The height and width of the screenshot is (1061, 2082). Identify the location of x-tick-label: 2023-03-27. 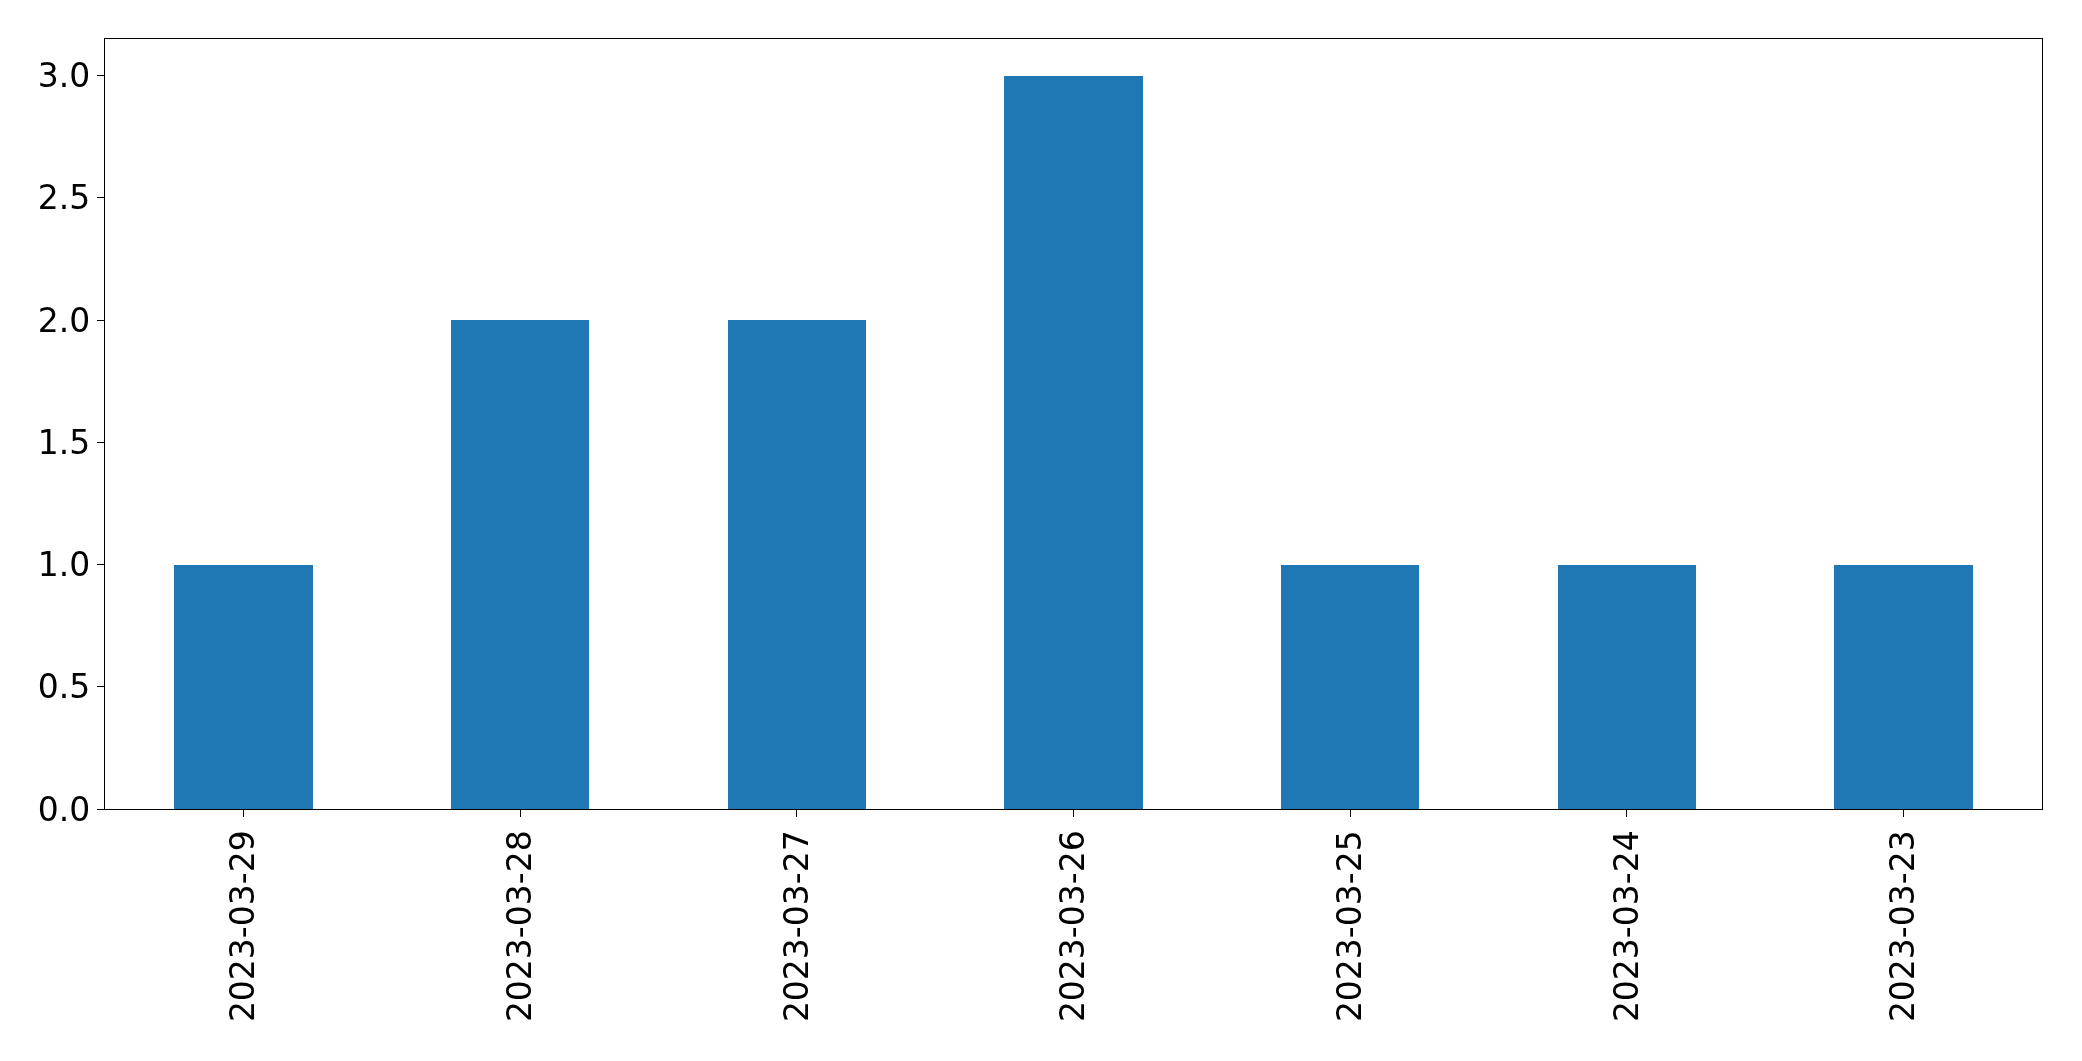
(796, 926).